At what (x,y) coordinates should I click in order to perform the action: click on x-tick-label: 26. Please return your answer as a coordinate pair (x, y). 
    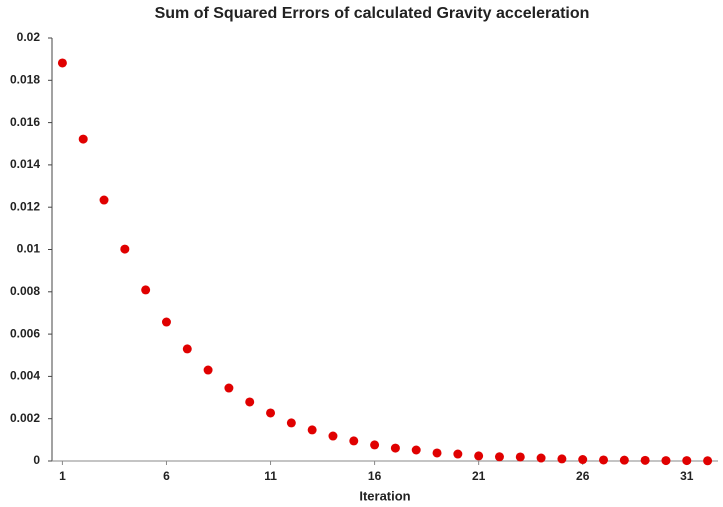
    Looking at the image, I should click on (583, 476).